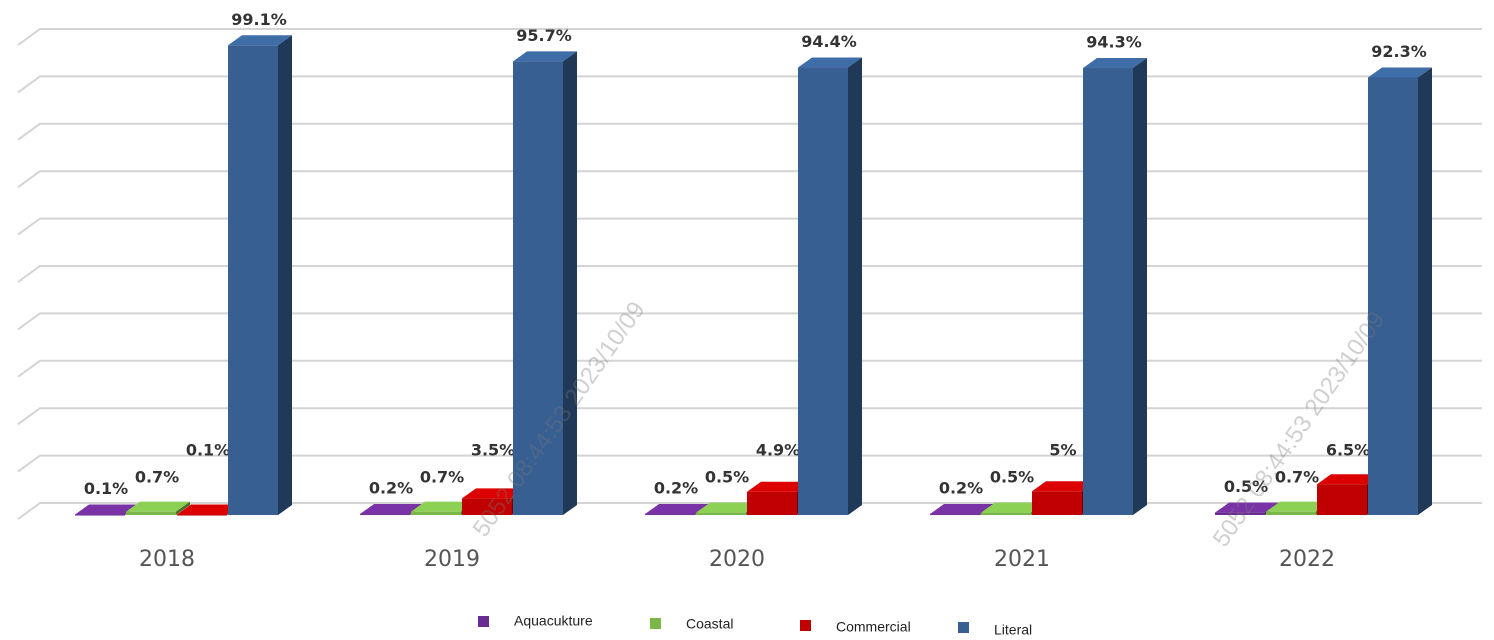 The image size is (1494, 640). I want to click on value-label: 92.3%, so click(1399, 51).